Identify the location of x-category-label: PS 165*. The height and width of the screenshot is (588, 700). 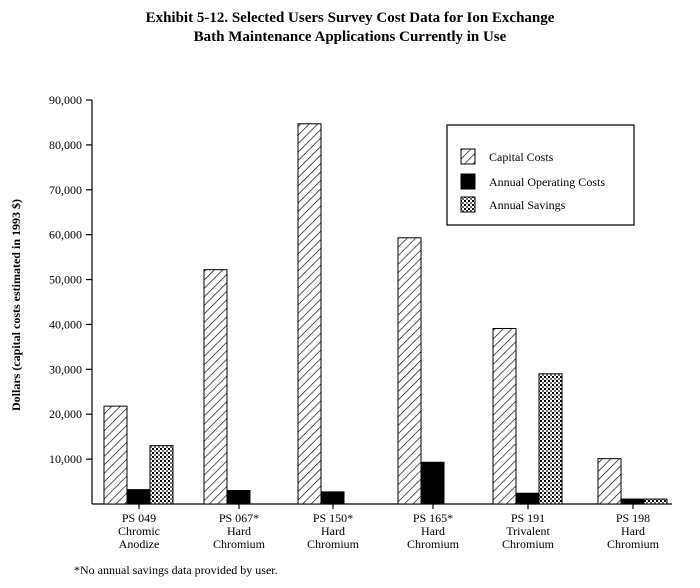
(433, 518).